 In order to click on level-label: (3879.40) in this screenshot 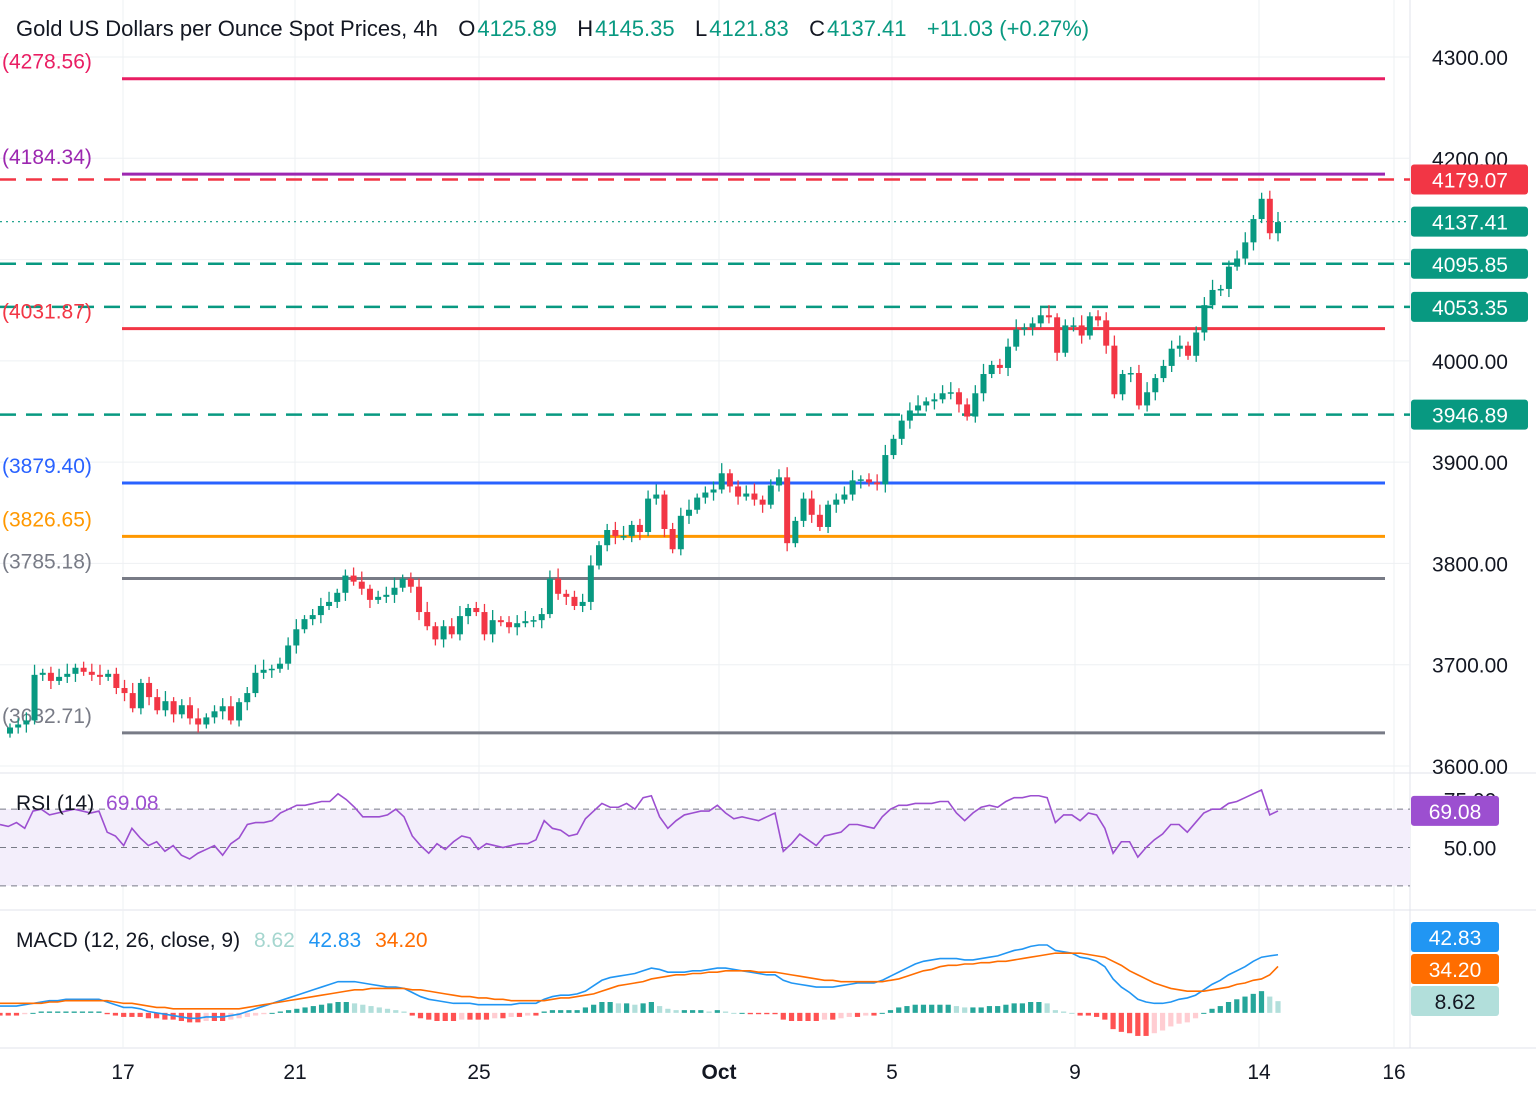, I will do `click(47, 466)`.